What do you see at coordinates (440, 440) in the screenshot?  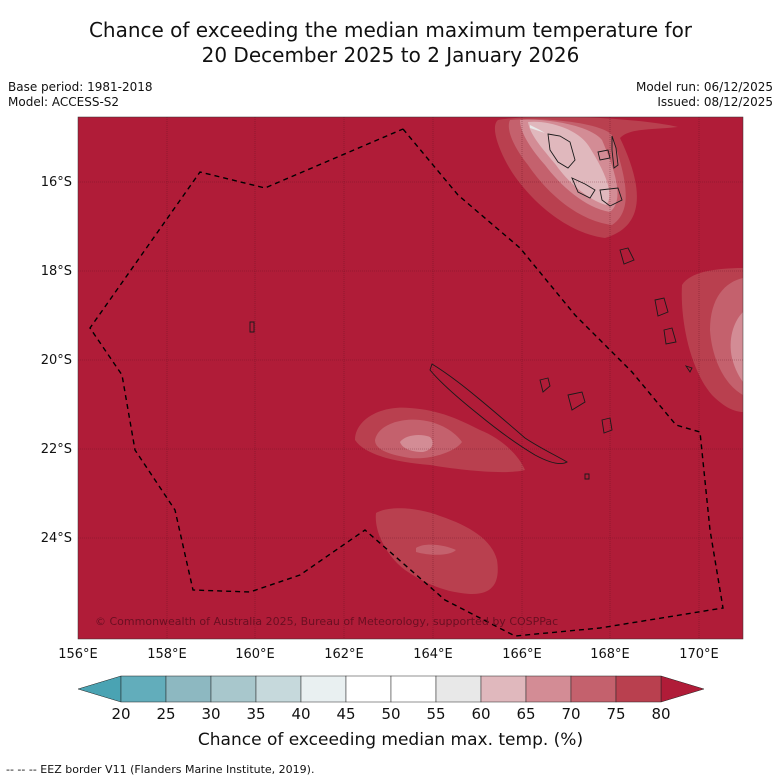 I see `contour-ncal-west` at bounding box center [440, 440].